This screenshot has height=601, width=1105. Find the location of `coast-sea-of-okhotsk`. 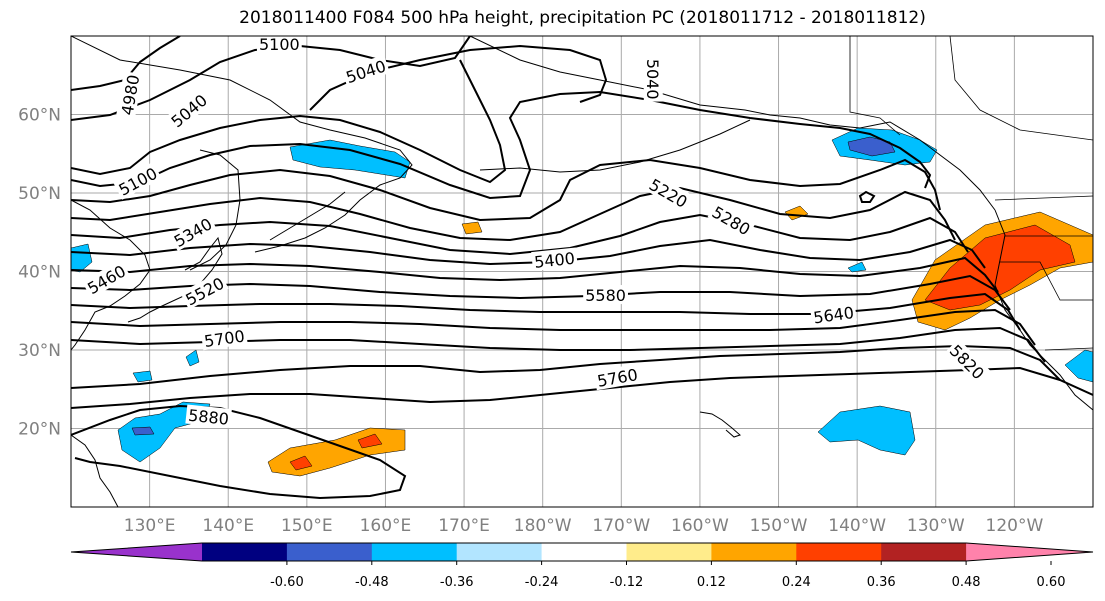

coast-sea-of-okhotsk is located at coordinates (215, 210).